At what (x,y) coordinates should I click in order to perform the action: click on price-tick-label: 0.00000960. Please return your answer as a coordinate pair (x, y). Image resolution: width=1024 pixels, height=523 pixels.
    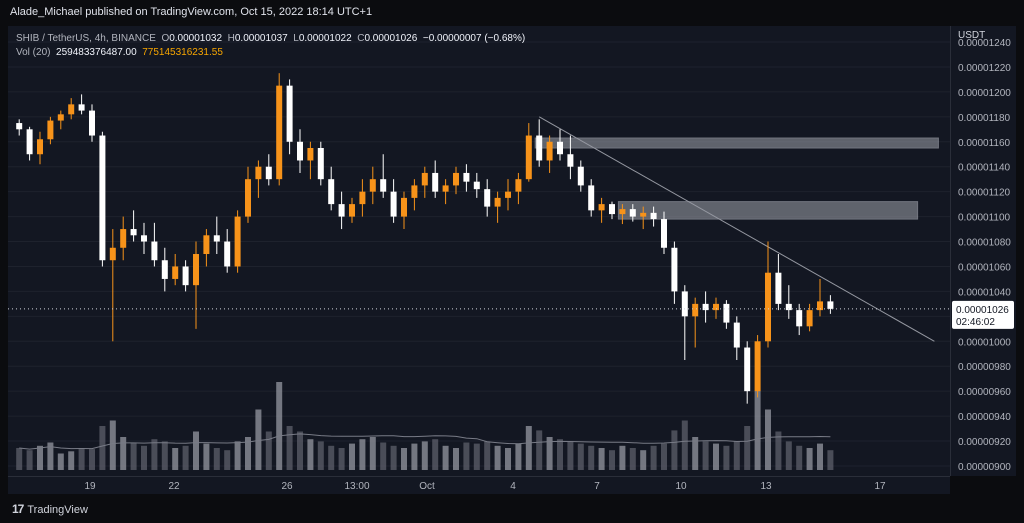
    Looking at the image, I should click on (984, 392).